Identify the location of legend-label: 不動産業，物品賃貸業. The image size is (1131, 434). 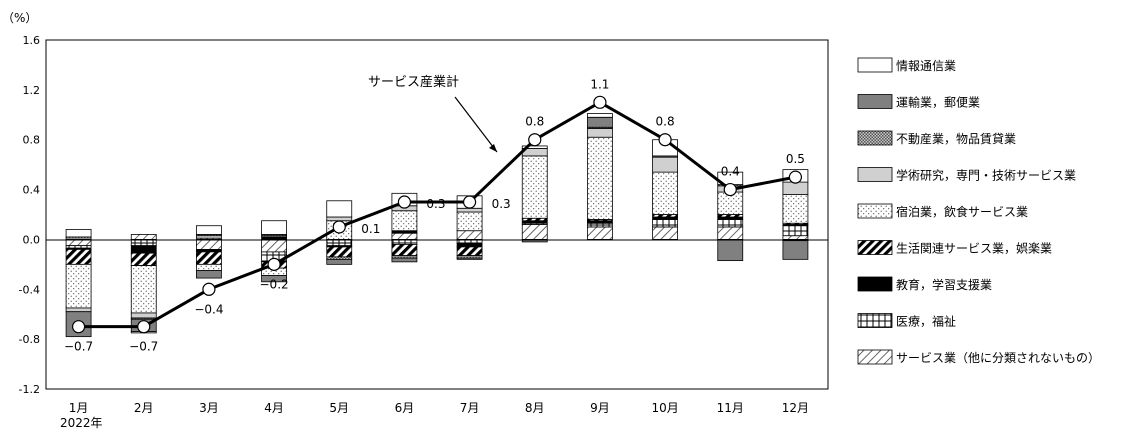
(956, 138).